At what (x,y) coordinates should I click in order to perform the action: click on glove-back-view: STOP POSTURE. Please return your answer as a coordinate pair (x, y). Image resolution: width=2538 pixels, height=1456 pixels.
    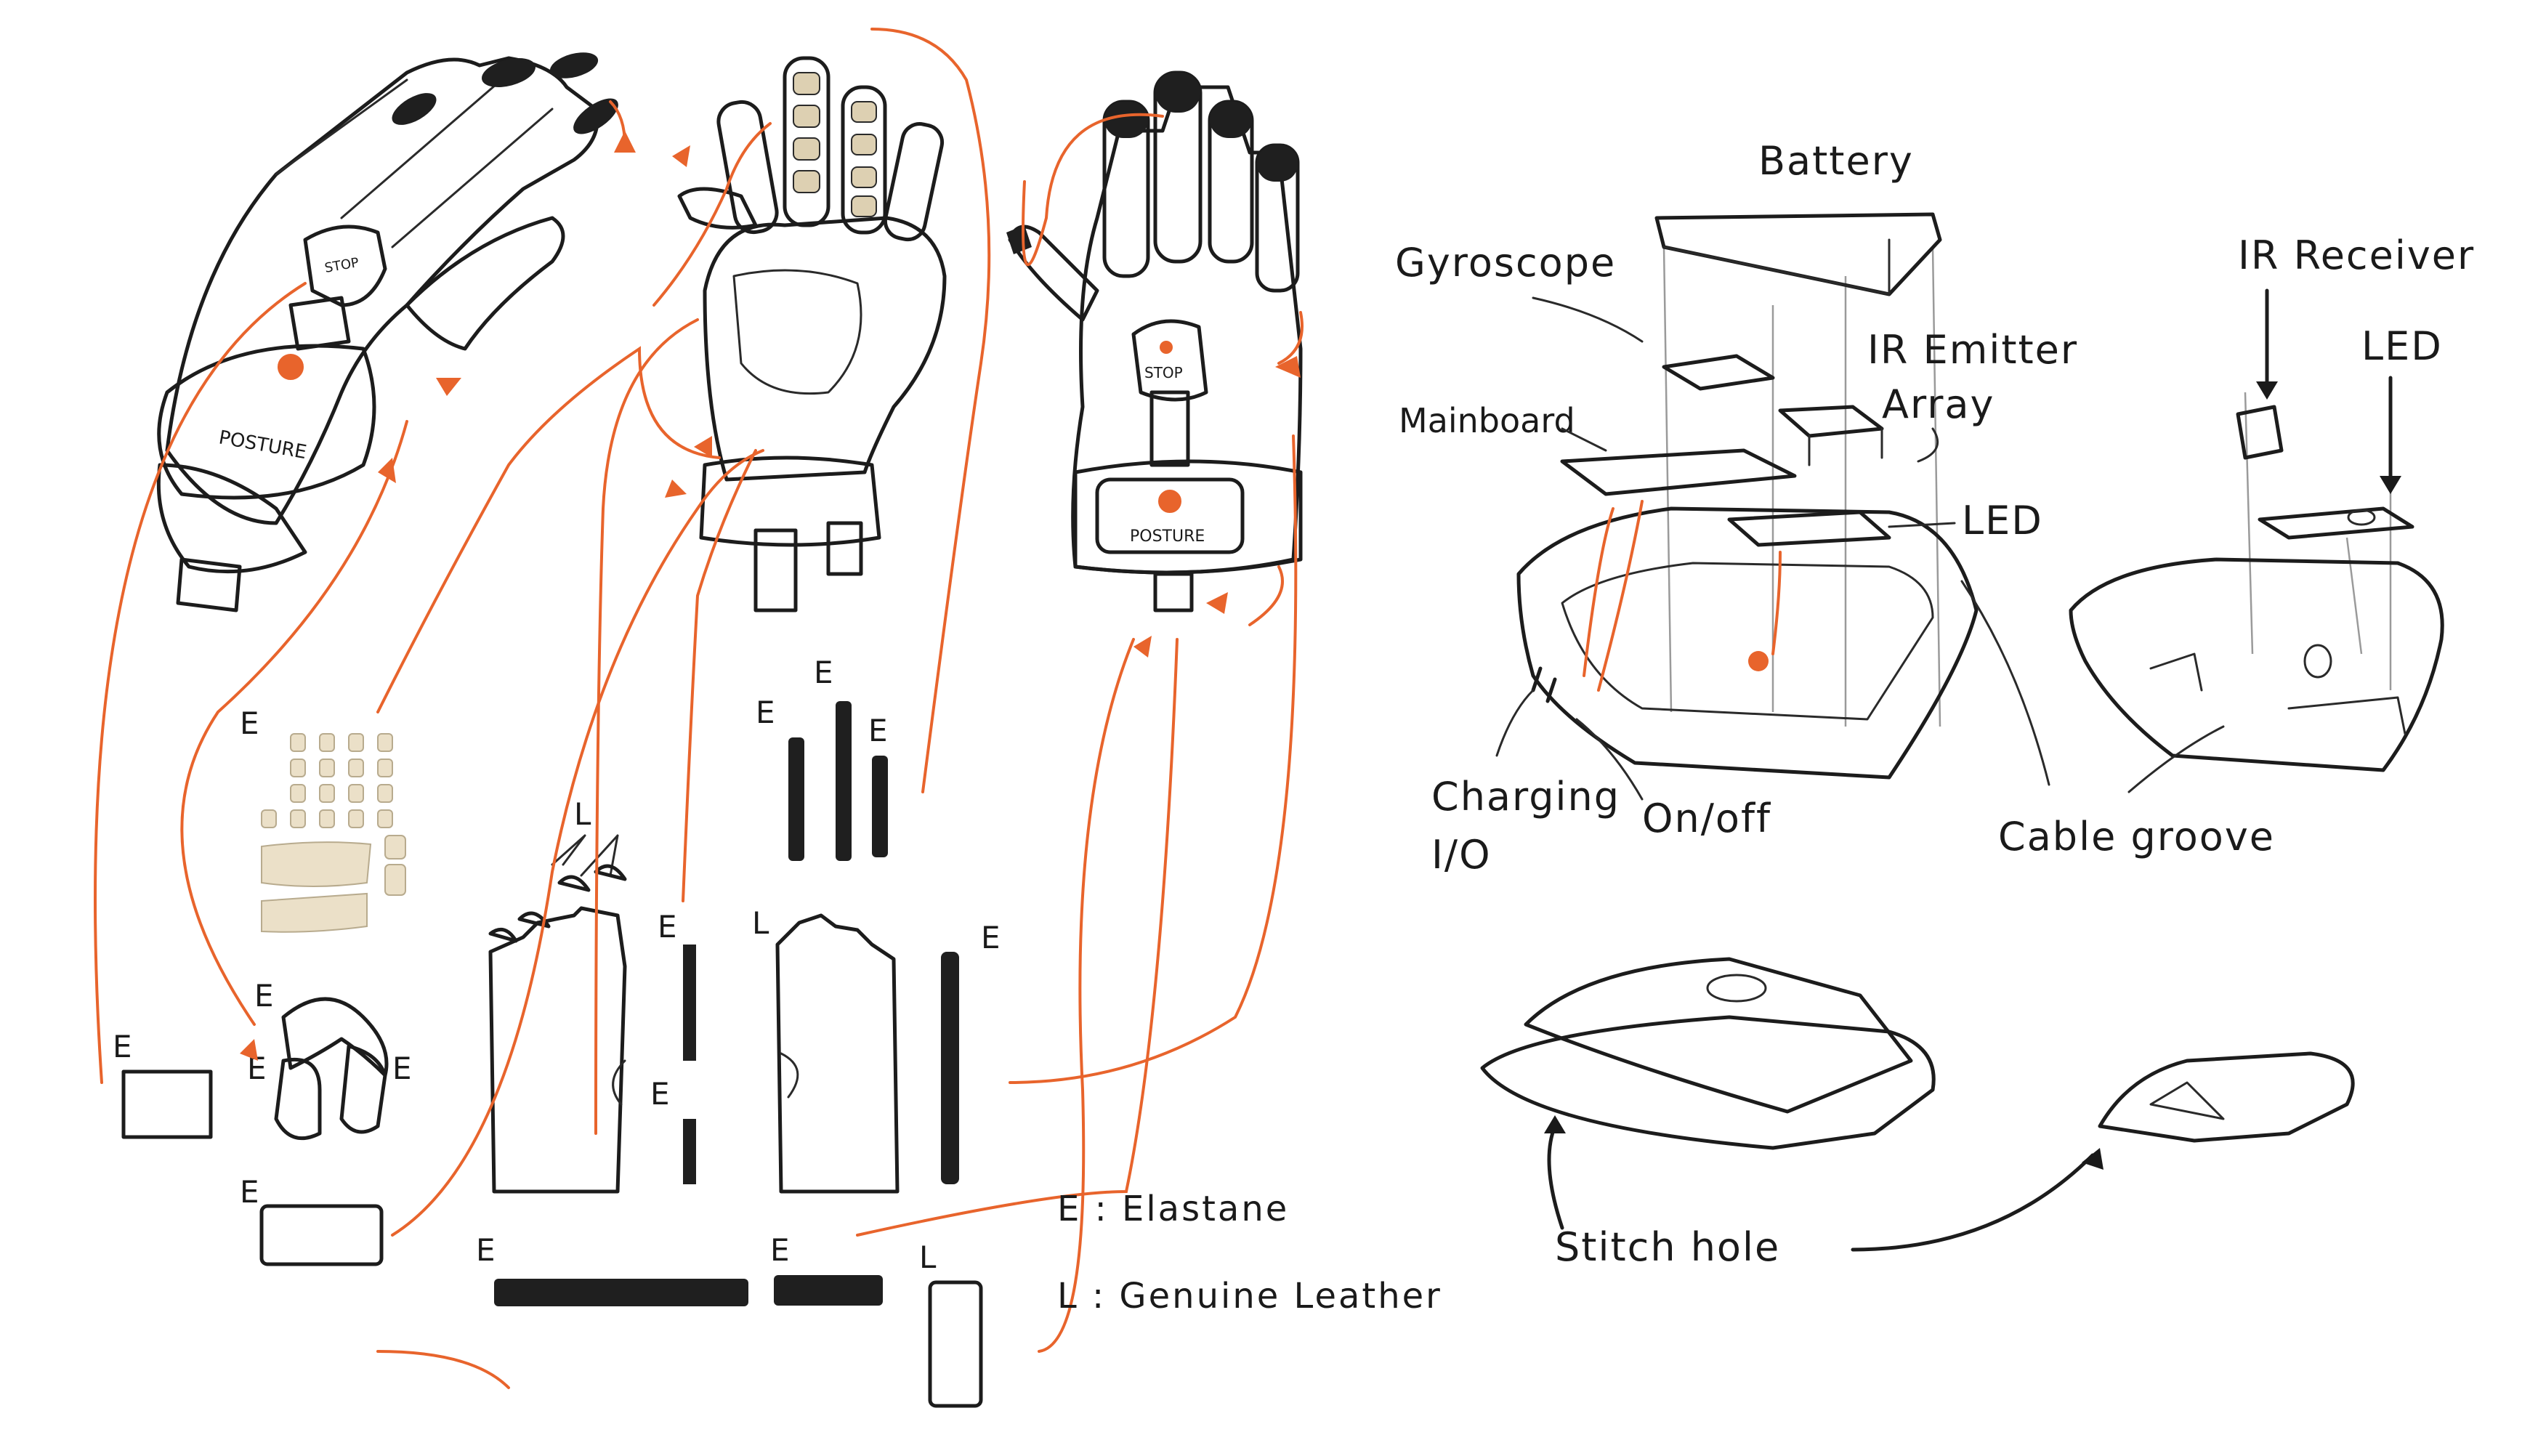
    Looking at the image, I should click on (387, 332).